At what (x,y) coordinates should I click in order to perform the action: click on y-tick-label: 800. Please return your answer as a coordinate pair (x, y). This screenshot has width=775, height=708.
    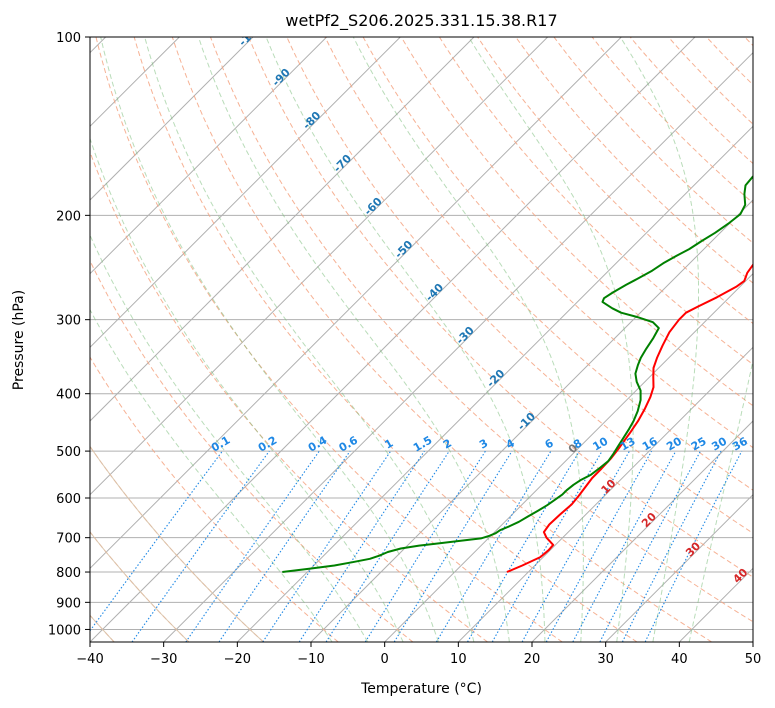
    Looking at the image, I should click on (68, 573).